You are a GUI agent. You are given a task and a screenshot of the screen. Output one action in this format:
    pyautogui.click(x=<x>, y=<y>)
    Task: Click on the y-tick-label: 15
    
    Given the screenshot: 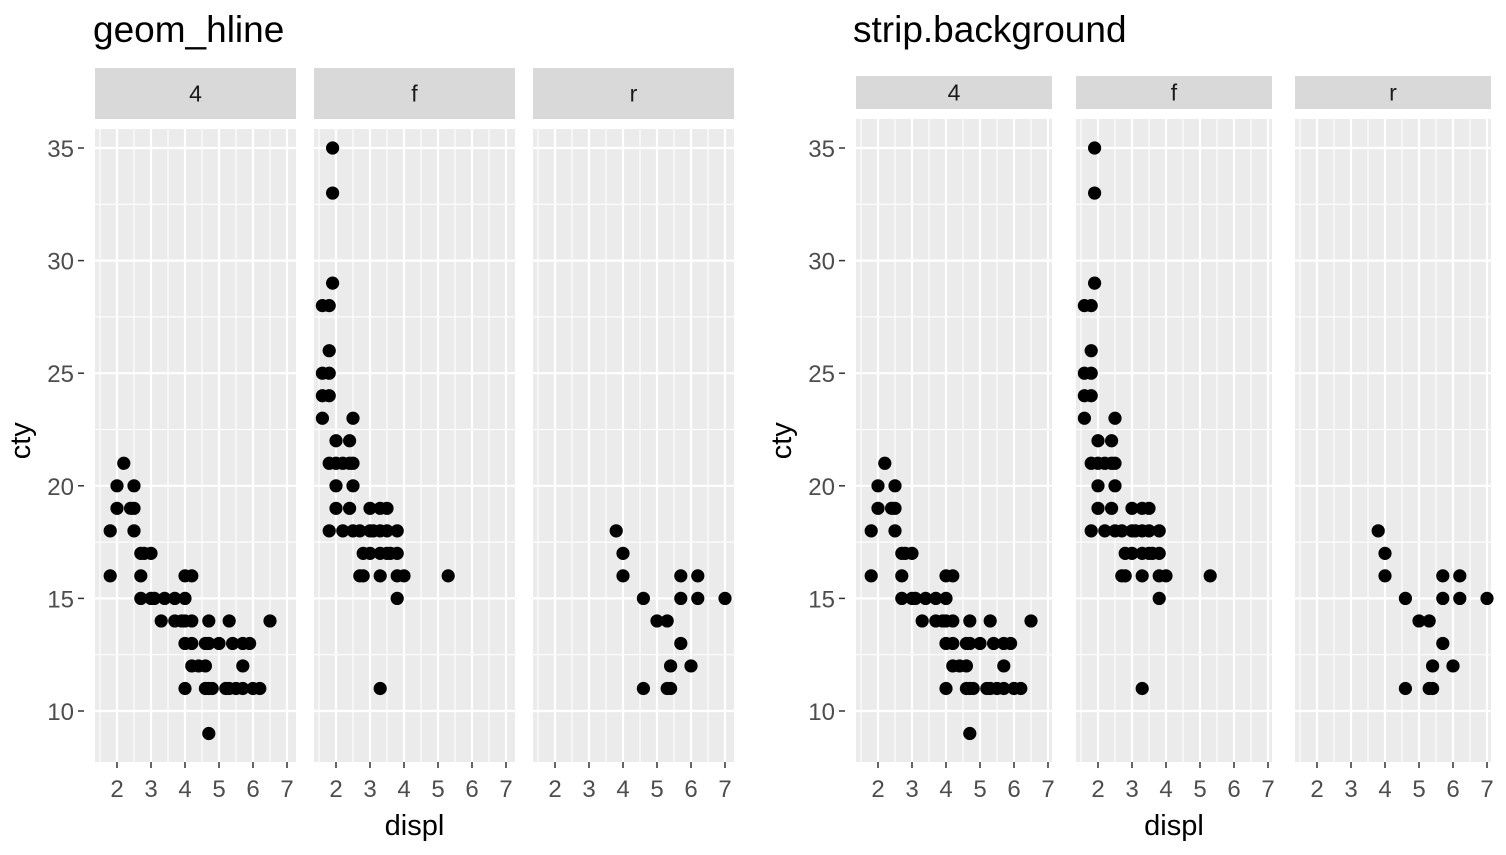 What is the action you would take?
    pyautogui.click(x=821, y=599)
    